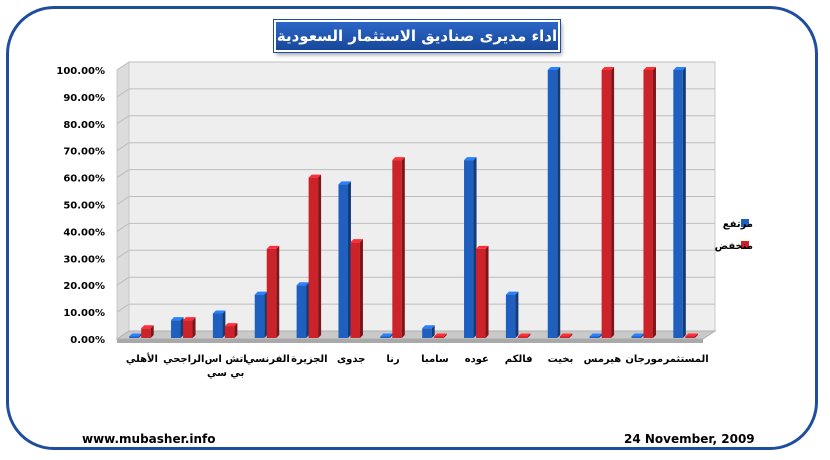  What do you see at coordinates (84, 313) in the screenshot?
I see `y-tick-label: 10.00%` at bounding box center [84, 313].